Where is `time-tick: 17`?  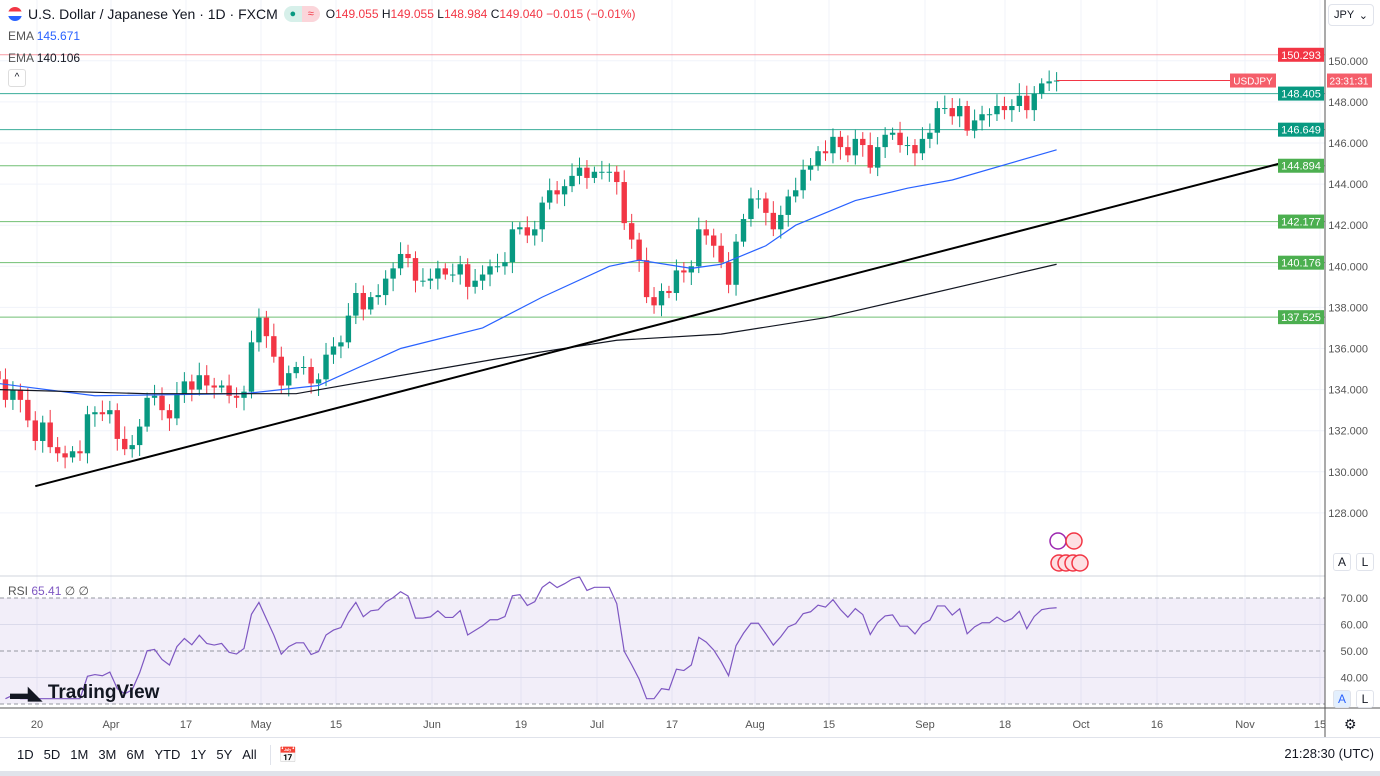 time-tick: 17 is located at coordinates (672, 725).